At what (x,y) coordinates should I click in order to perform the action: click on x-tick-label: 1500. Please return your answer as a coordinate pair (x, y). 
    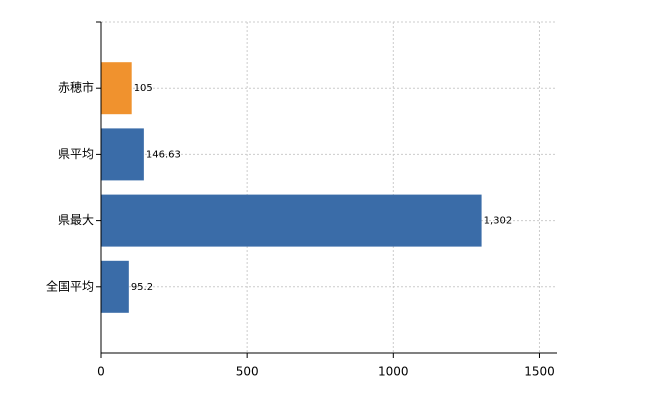
    Looking at the image, I should click on (539, 372).